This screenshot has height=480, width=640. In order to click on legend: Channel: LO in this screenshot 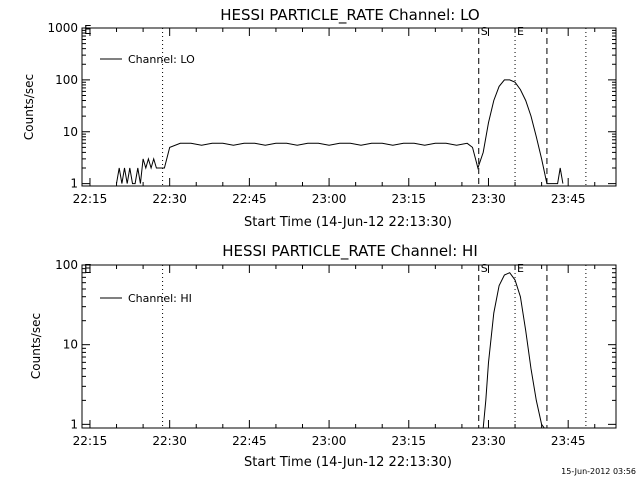, I will do `click(147, 59)`.